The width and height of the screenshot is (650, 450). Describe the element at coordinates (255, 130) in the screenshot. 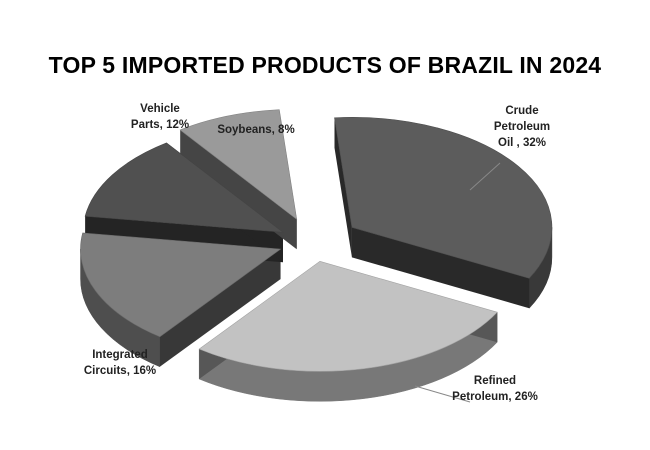

I see `data-label: Soybeans, 8%` at that location.